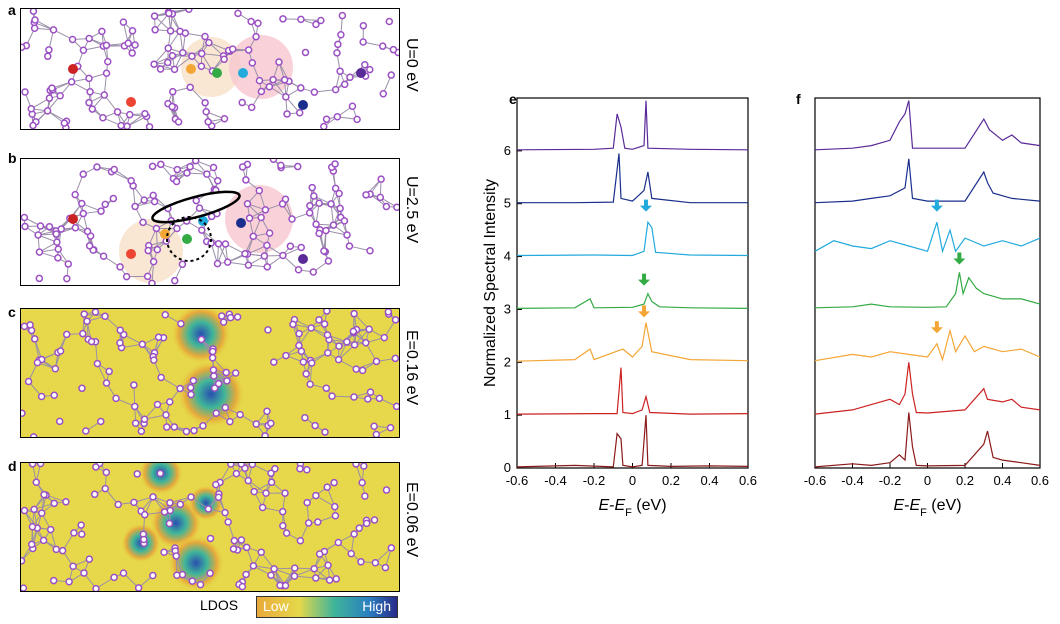 The image size is (1060, 624). I want to click on side-label-c: E=0.16 eV, so click(411, 368).